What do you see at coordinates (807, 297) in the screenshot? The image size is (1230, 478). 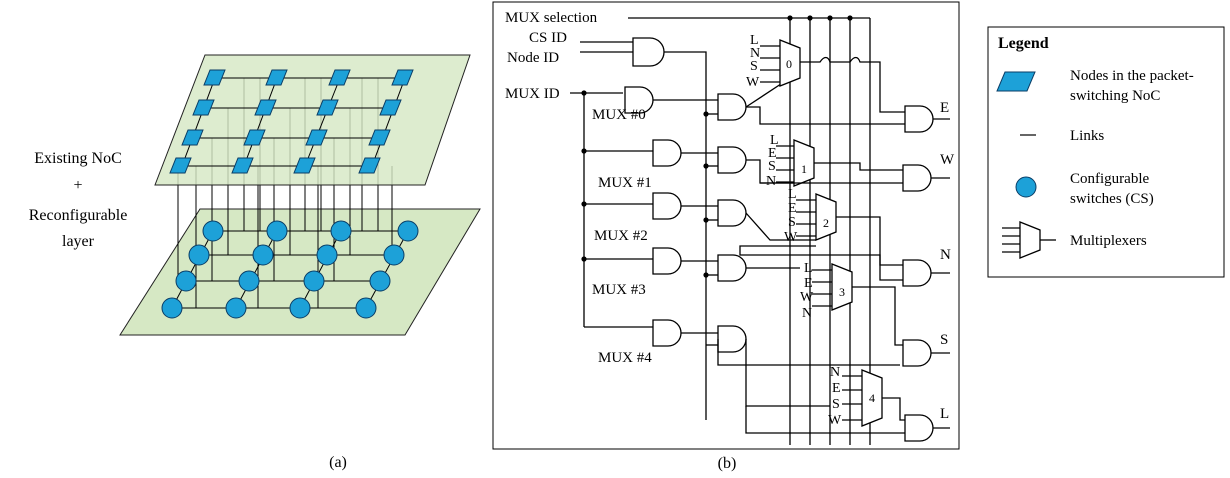 I see `mux-3-in-2: W` at bounding box center [807, 297].